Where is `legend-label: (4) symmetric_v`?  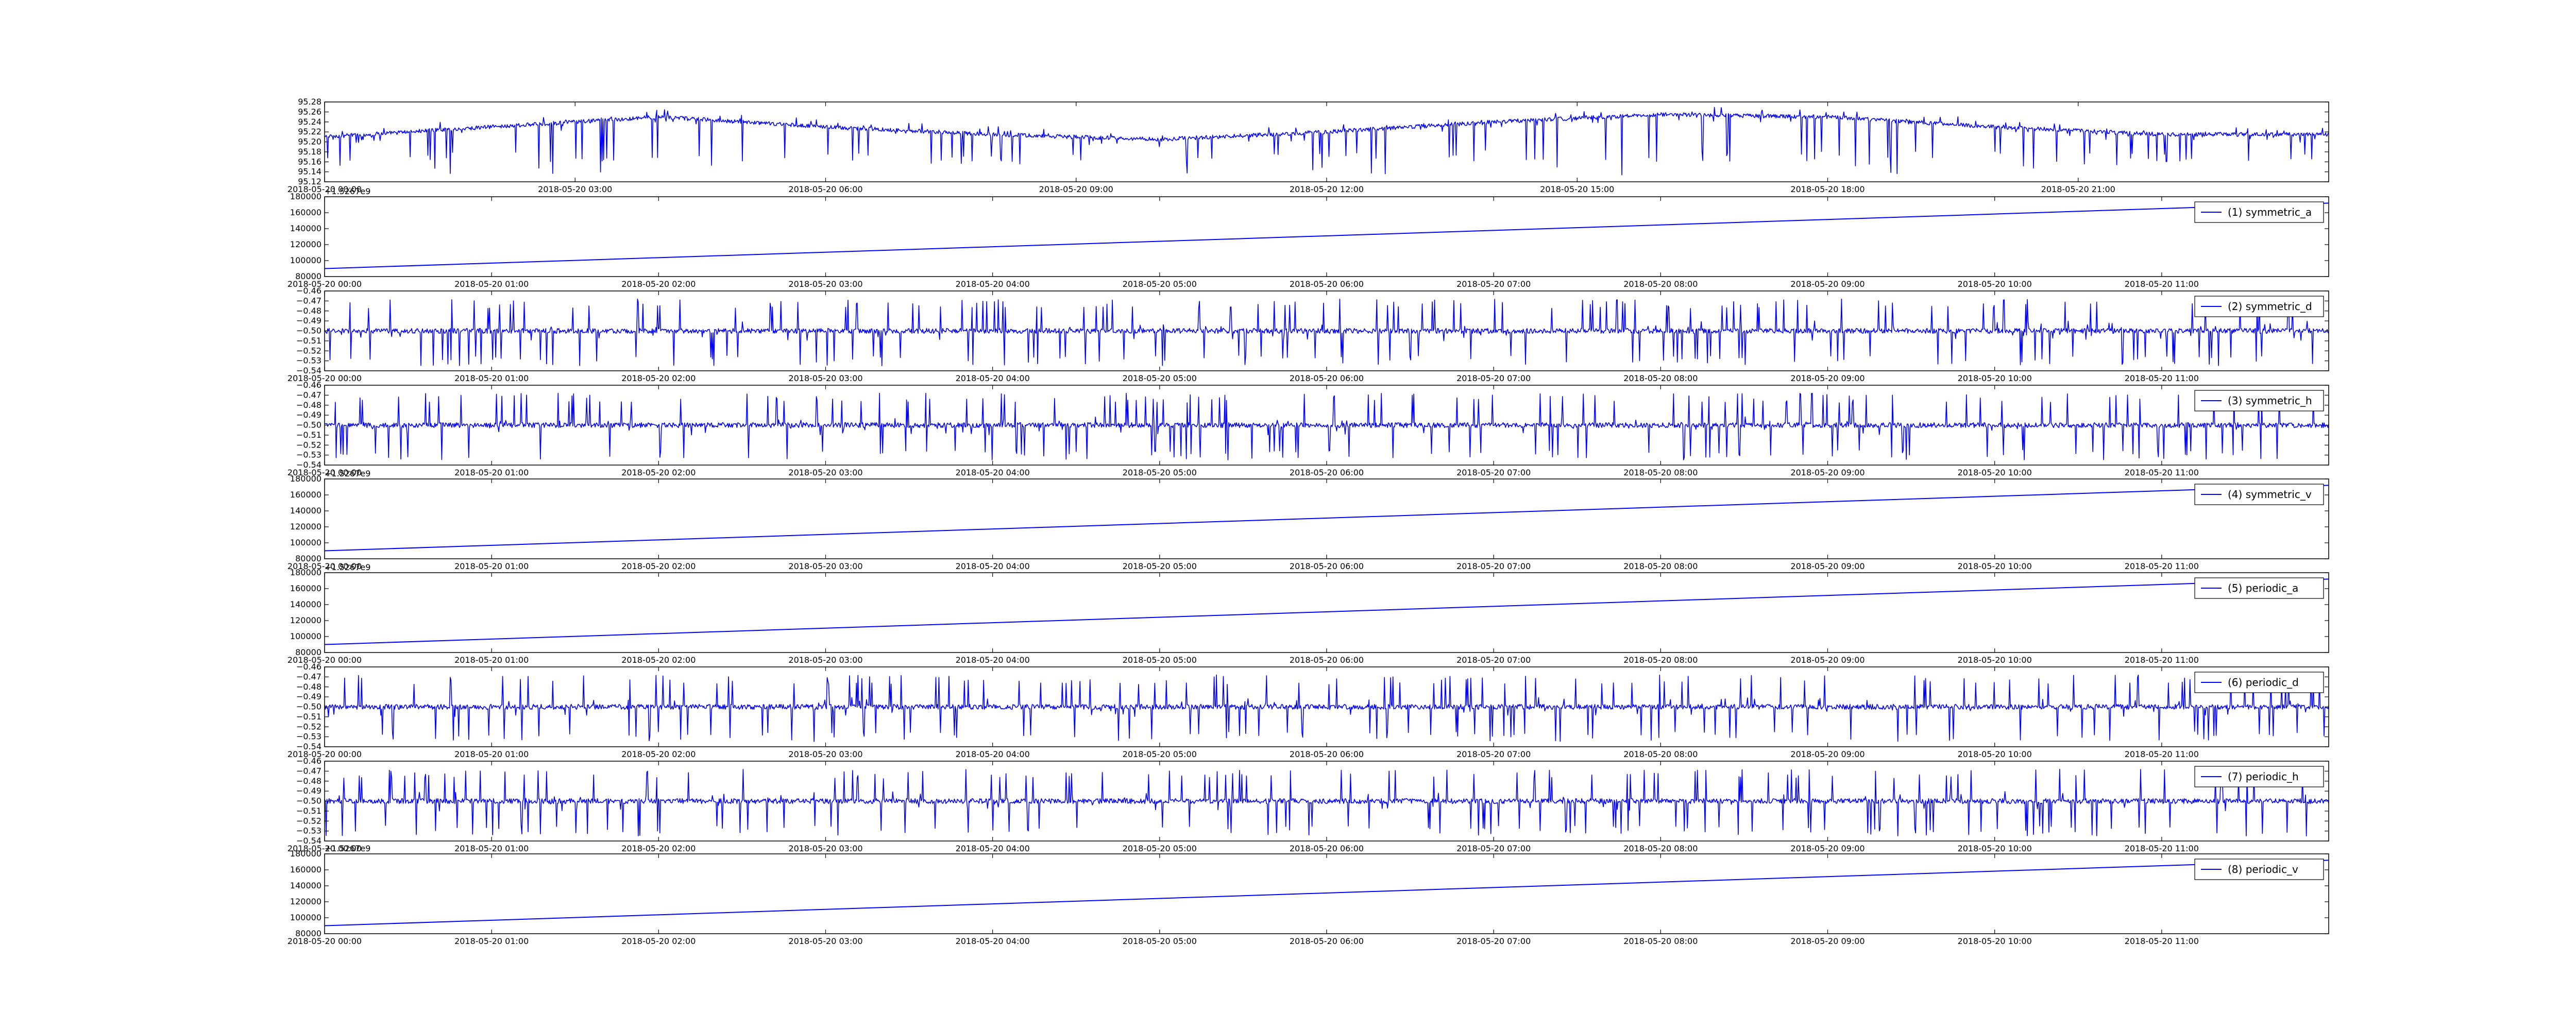 legend-label: (4) symmetric_v is located at coordinates (2270, 494).